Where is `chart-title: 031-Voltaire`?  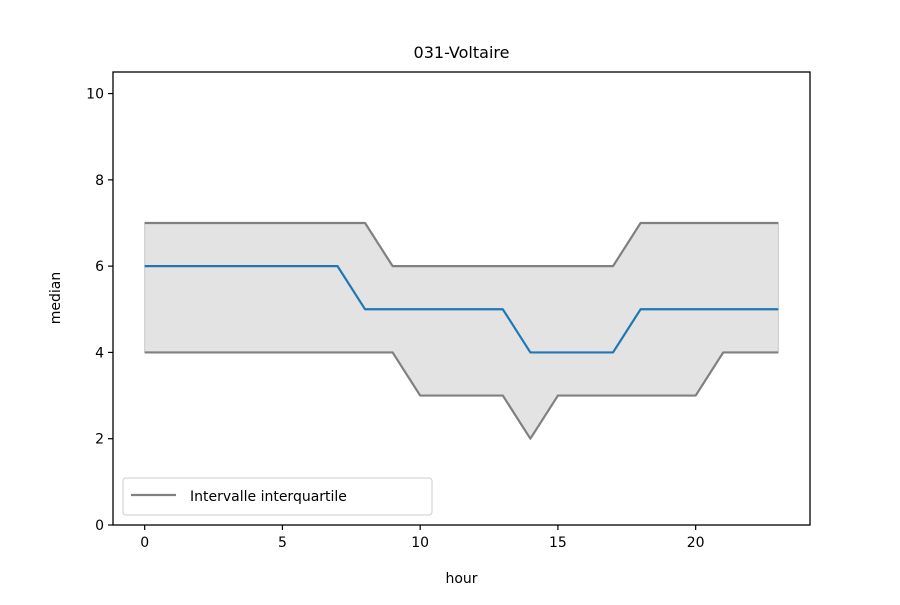
chart-title: 031-Voltaire is located at coordinates (462, 52).